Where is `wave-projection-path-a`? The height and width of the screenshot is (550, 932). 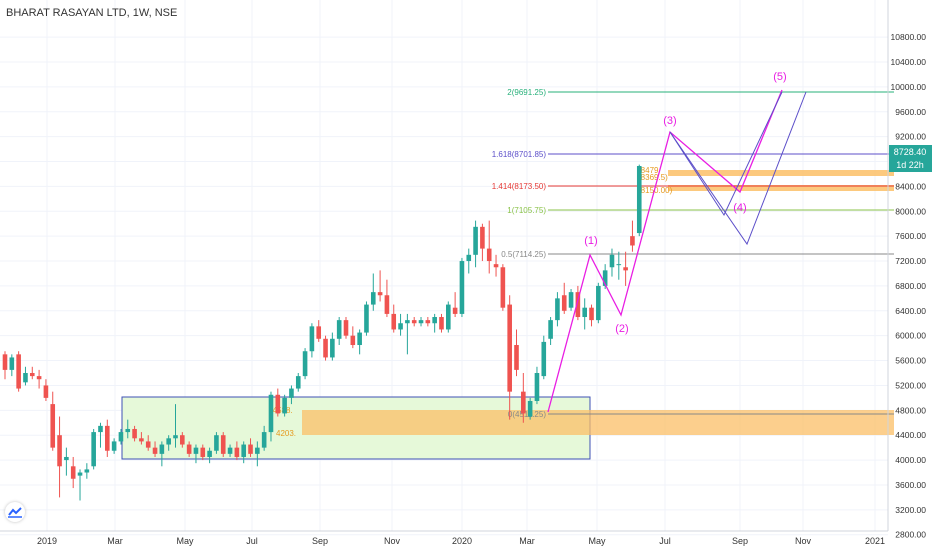 wave-projection-path-a is located at coordinates (726, 154).